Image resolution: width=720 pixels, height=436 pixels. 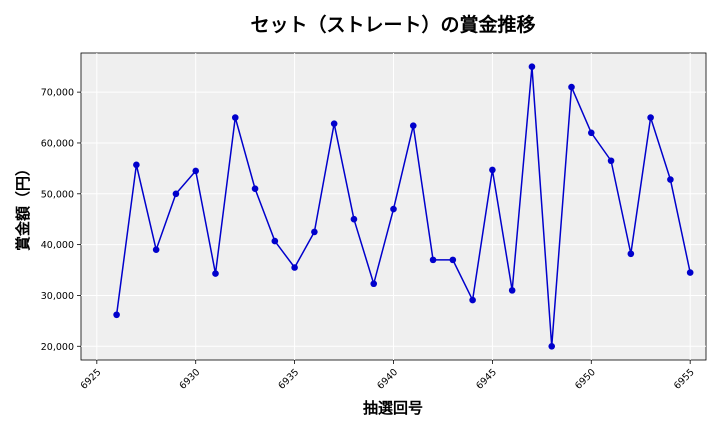 I want to click on chart-title: セット（ストレート）の賞金推移, so click(x=392, y=24).